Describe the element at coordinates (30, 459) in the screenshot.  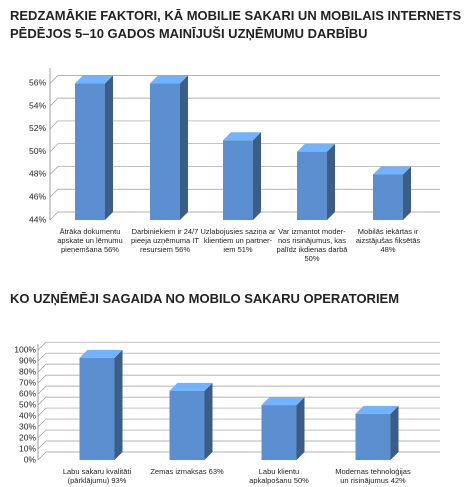
I see `y-tick-label: 0%` at that location.